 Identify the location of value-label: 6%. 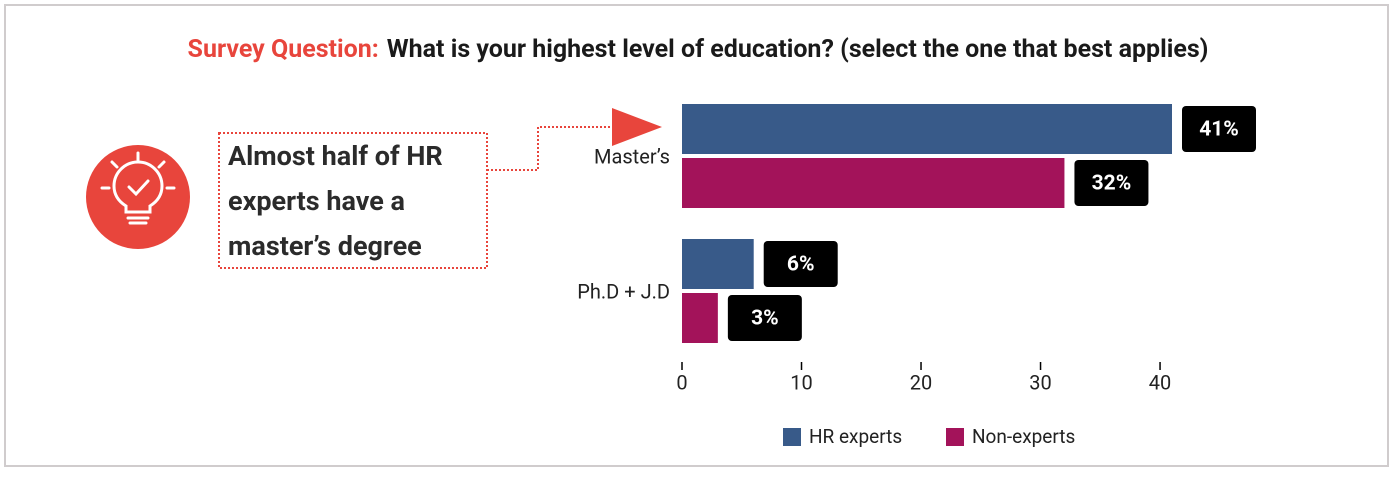
(801, 265).